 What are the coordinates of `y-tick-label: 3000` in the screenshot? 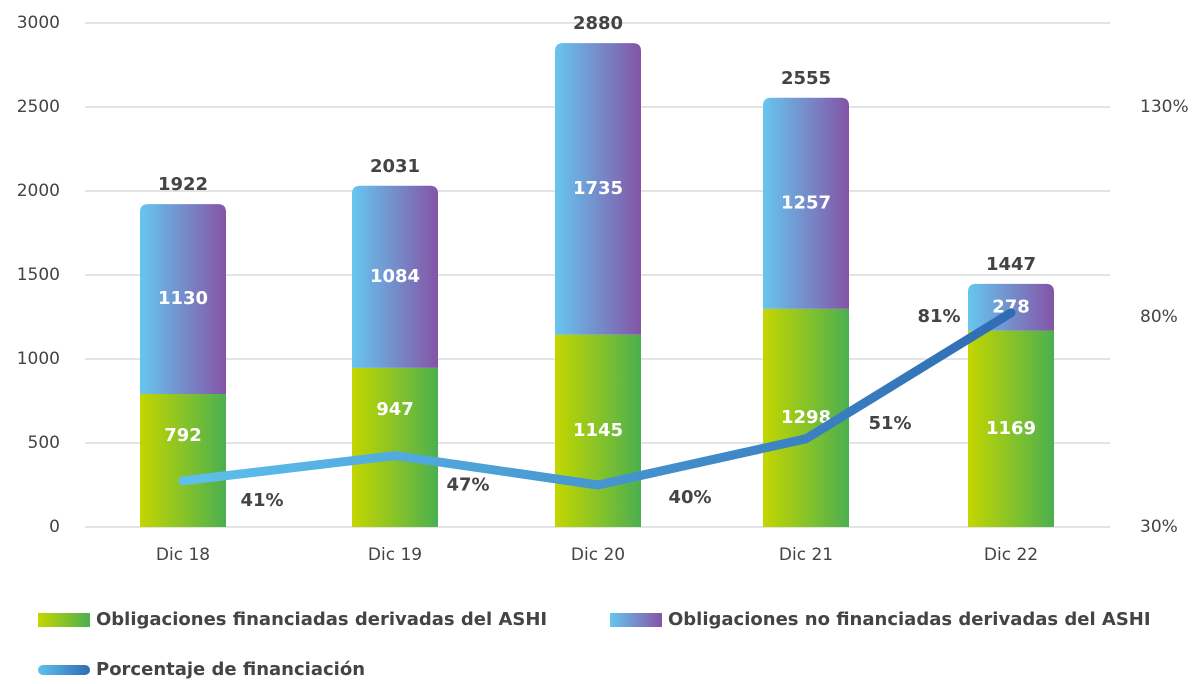 It's located at (38, 23).